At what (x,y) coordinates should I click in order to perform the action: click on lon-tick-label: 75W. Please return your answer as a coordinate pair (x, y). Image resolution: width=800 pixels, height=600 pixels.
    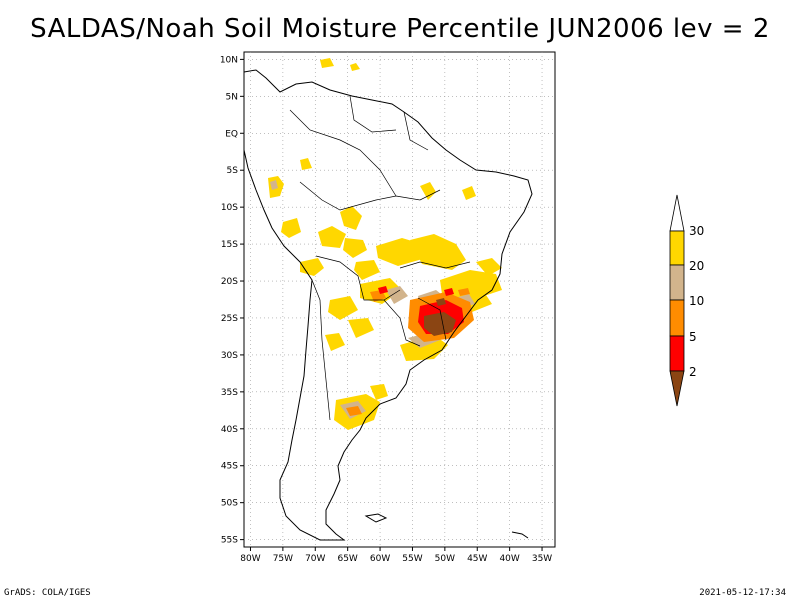
    Looking at the image, I should click on (283, 559).